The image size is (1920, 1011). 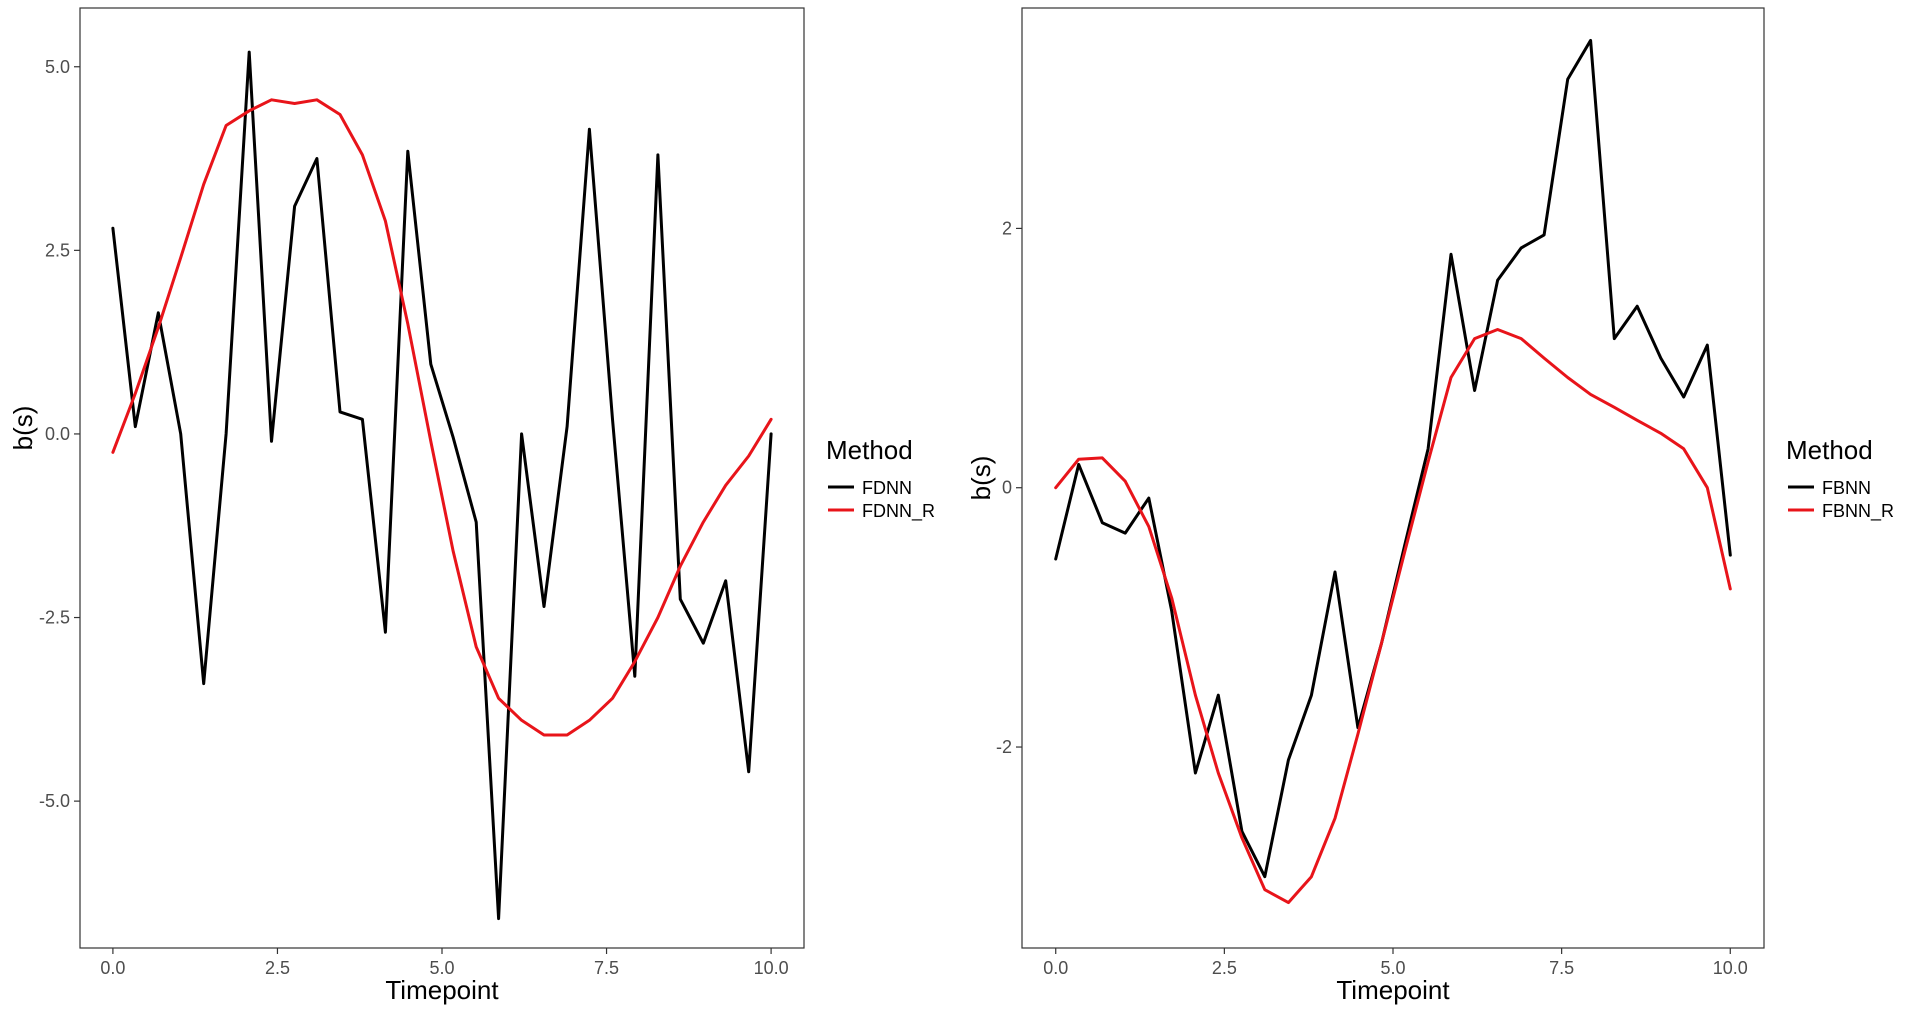 I want to click on right-y-tick-label: 2, so click(x=1007, y=228).